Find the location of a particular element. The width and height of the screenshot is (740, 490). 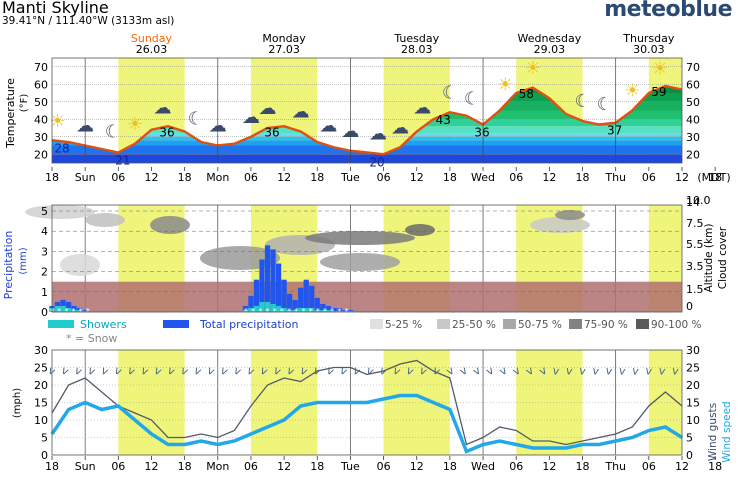

temp-cold-band is located at coordinates (367, 143).